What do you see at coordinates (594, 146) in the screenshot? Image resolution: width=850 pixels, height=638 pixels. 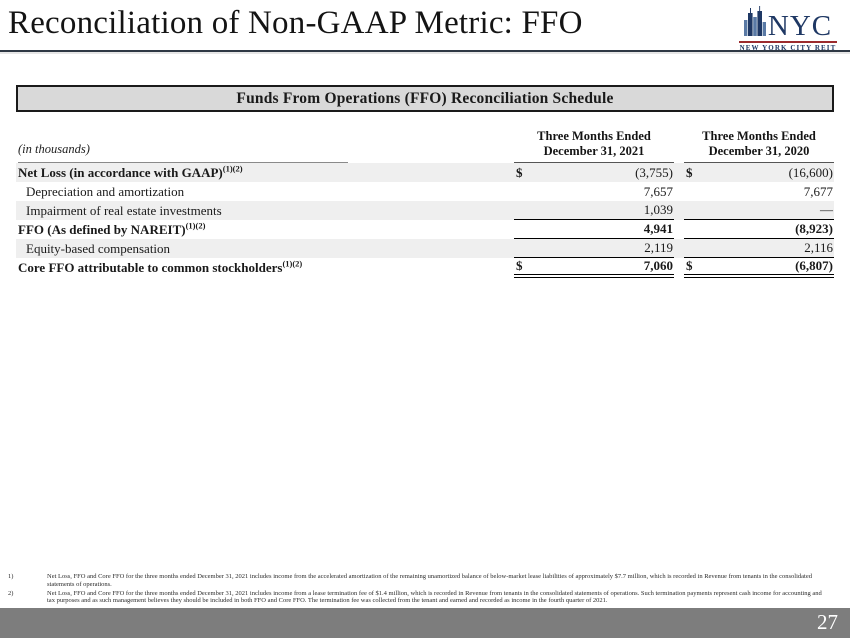 I see `column-header-2021: Three Months Ended December 31, 2021` at bounding box center [594, 146].